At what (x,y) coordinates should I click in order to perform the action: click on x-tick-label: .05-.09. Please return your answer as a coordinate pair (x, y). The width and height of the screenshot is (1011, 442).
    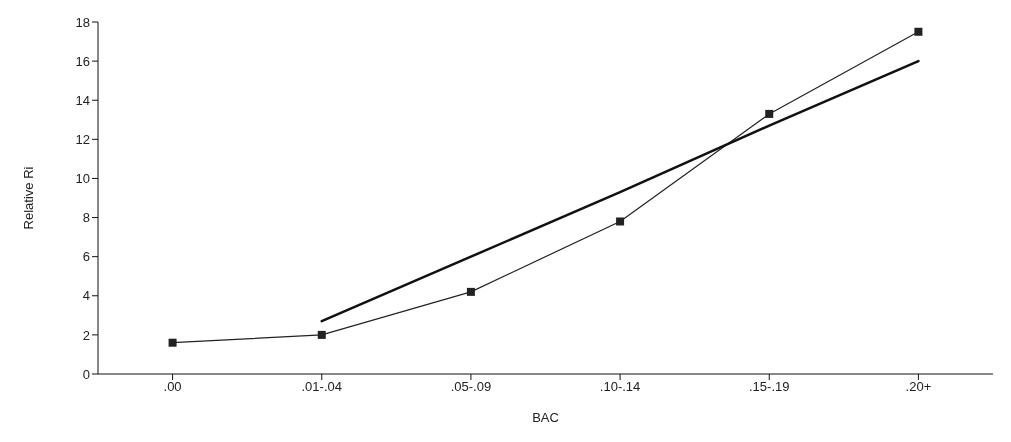
    Looking at the image, I should click on (471, 387).